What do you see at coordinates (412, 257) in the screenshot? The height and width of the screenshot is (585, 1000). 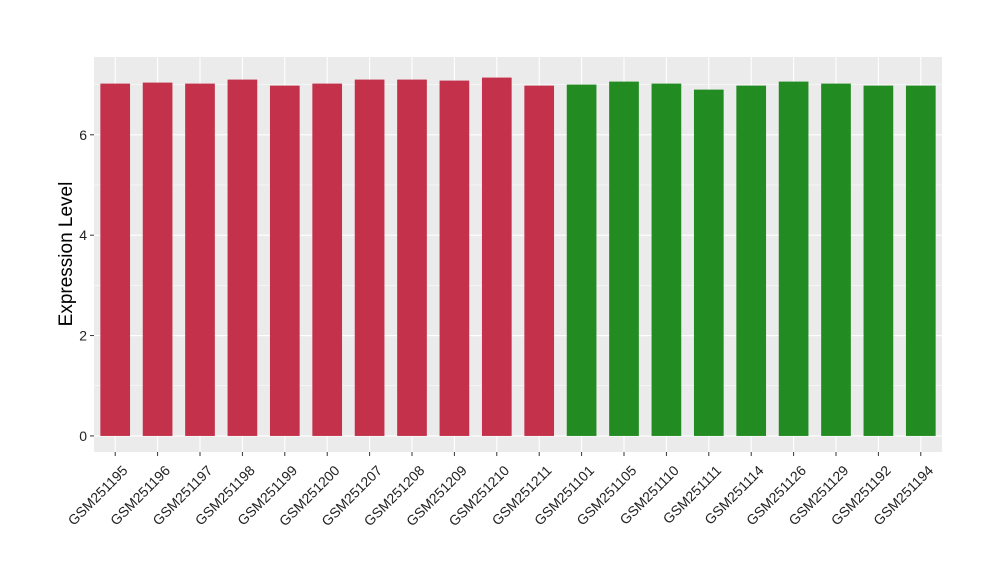 I see `bar-GSM251208` at bounding box center [412, 257].